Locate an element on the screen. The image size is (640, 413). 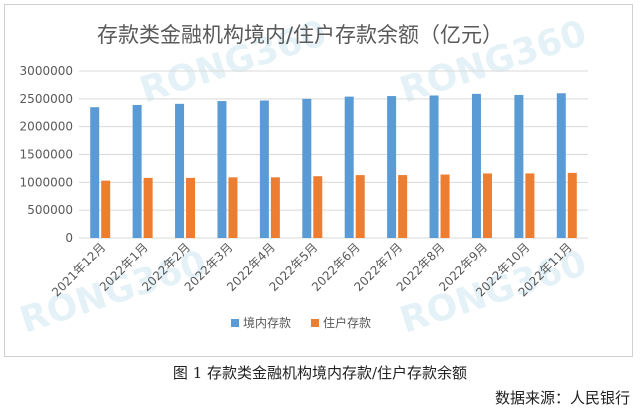
y-tick-label: 3000000 is located at coordinates (46, 71).